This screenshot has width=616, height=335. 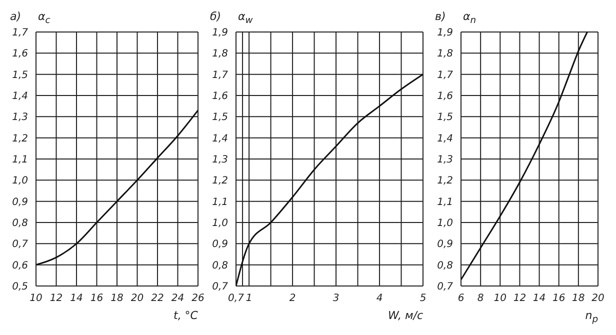 I want to click on y-axis-title: α$_{w}$, so click(x=245, y=18).